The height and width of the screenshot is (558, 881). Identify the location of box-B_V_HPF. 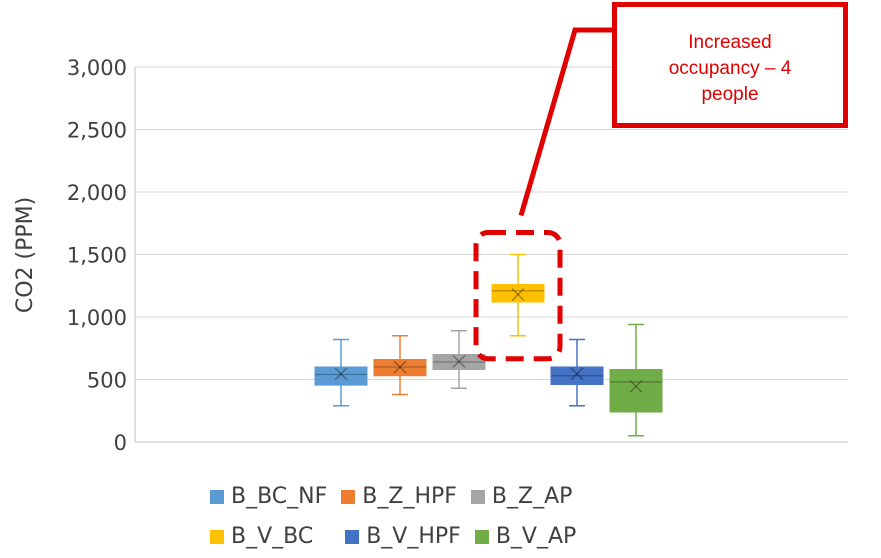
(577, 372).